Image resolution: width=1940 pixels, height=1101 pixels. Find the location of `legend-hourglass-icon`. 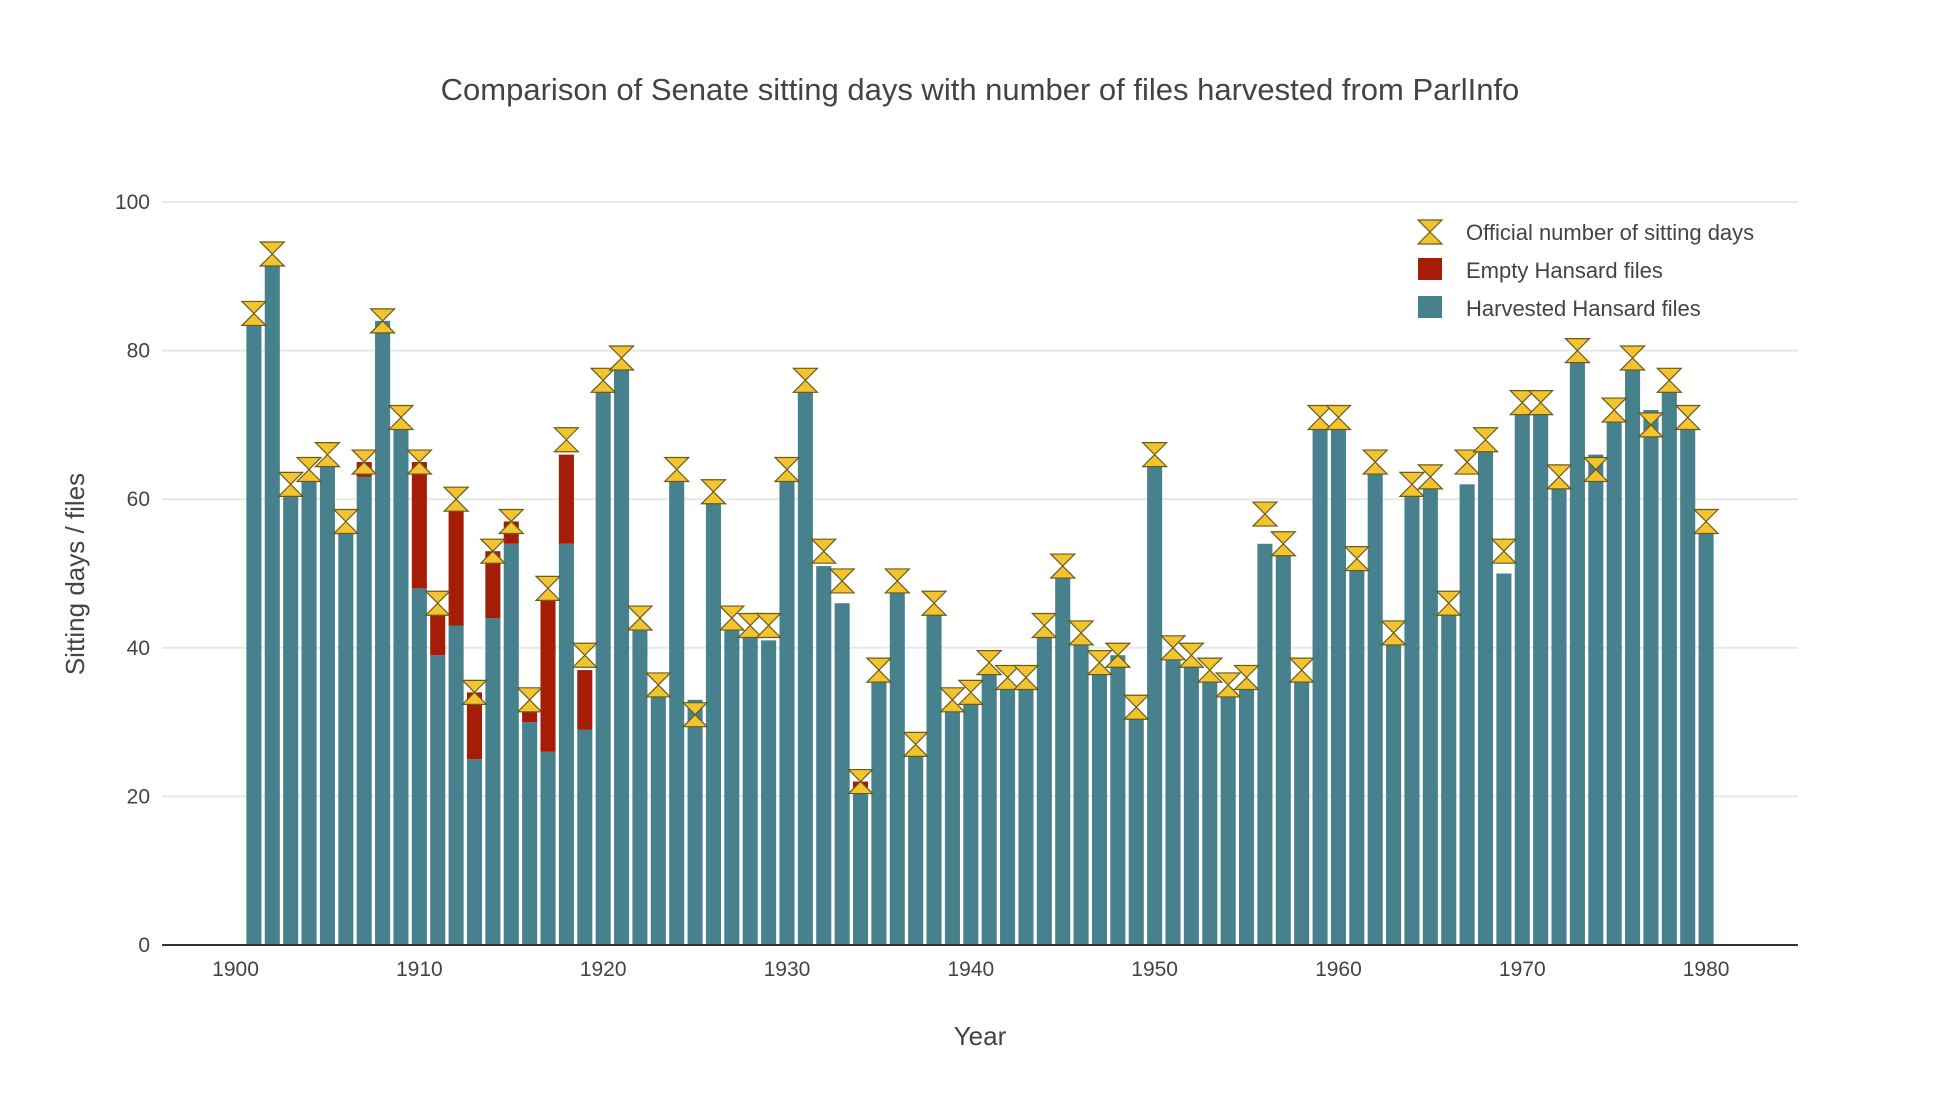

legend-hourglass-icon is located at coordinates (1430, 232).